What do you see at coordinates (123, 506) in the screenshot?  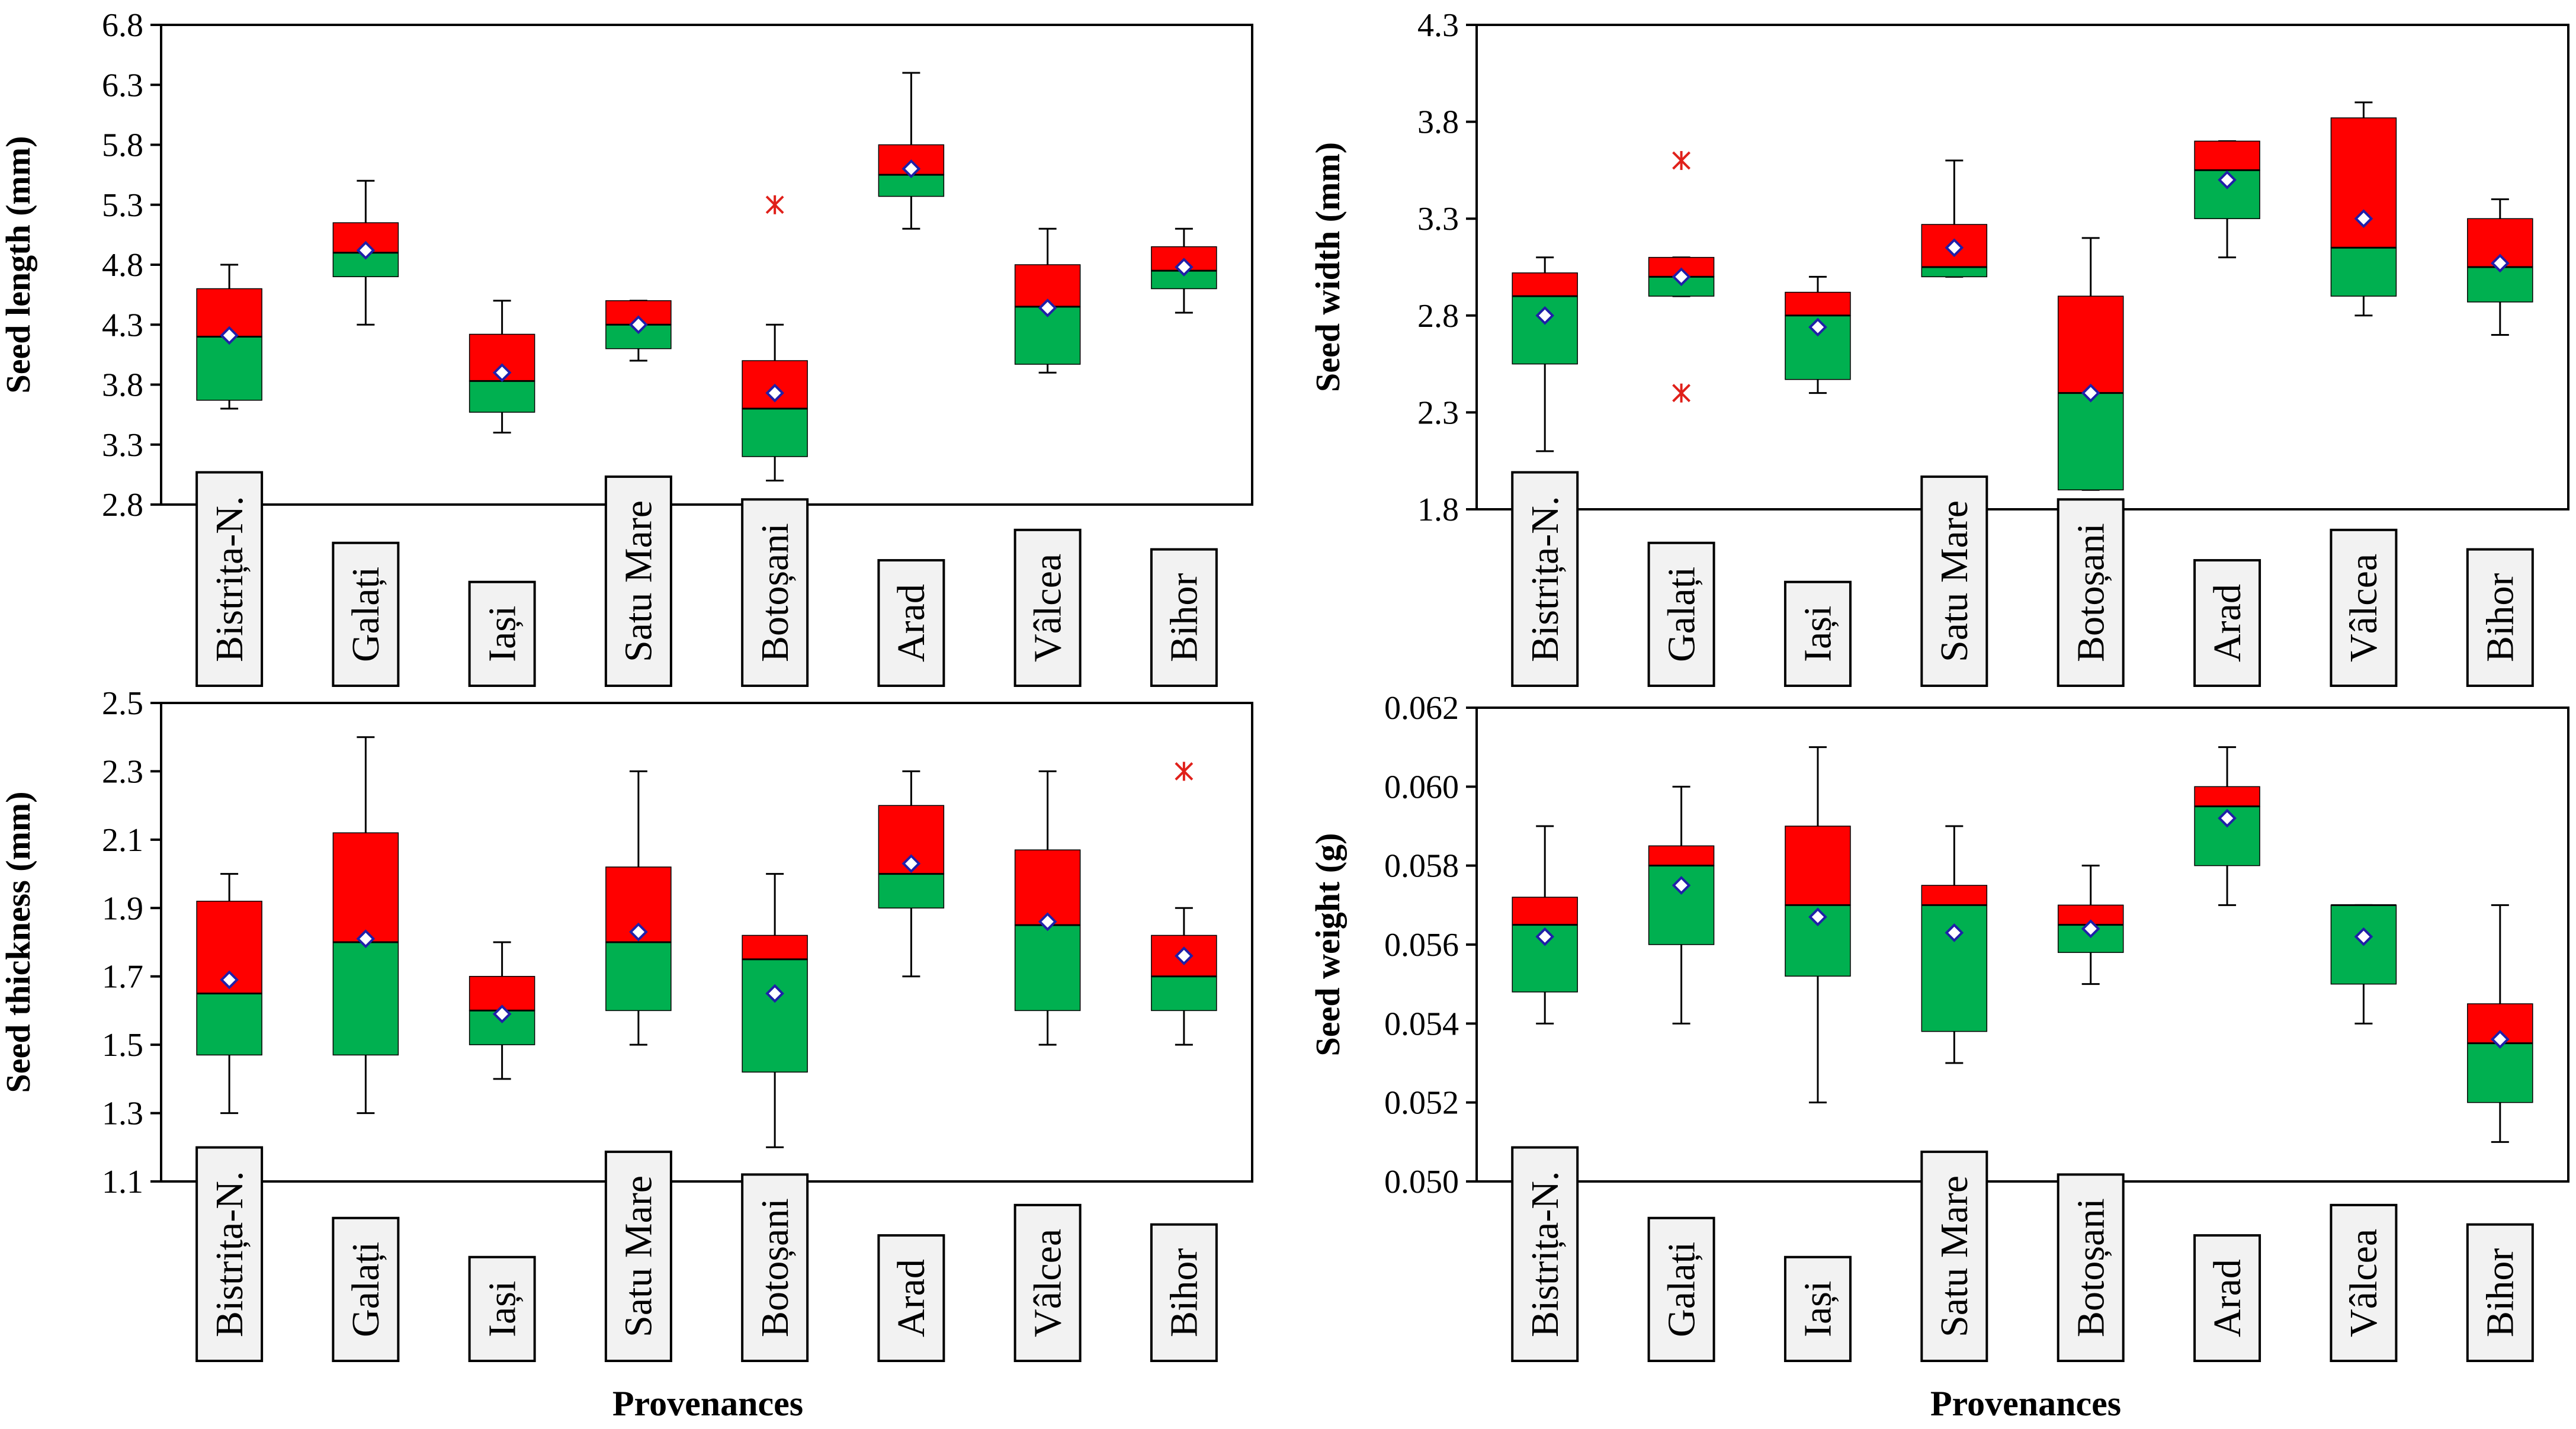 I see `y-tick-label: 2.8` at bounding box center [123, 506].